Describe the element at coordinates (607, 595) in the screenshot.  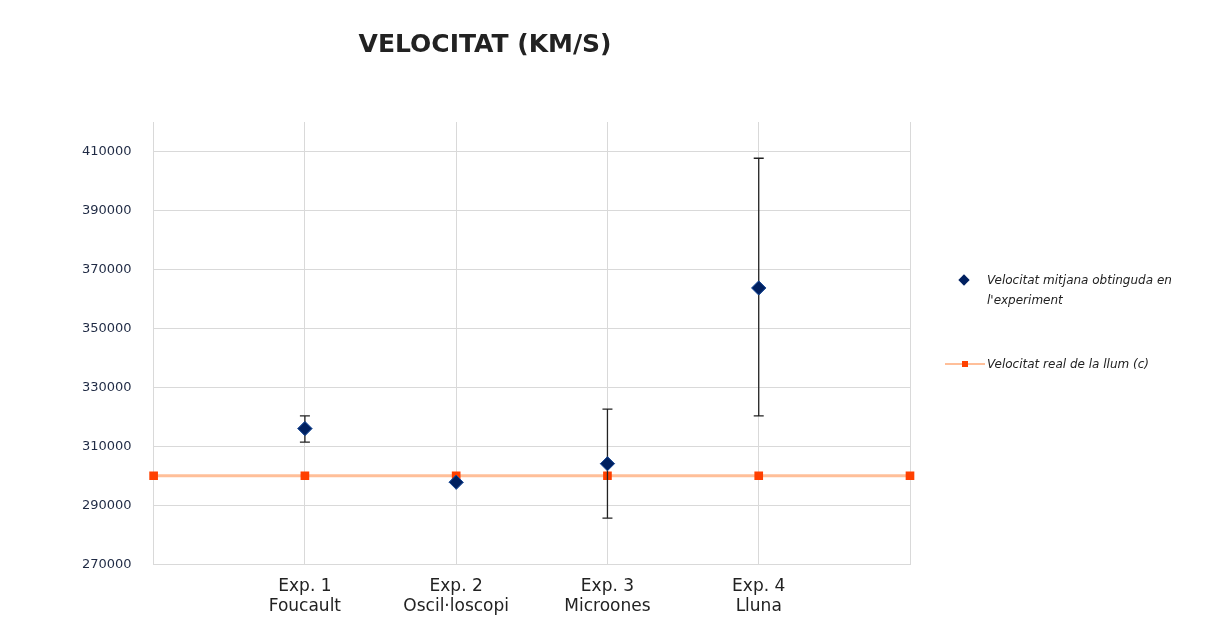
I see `x-tick-label: Exp. 3 Microones` at that location.